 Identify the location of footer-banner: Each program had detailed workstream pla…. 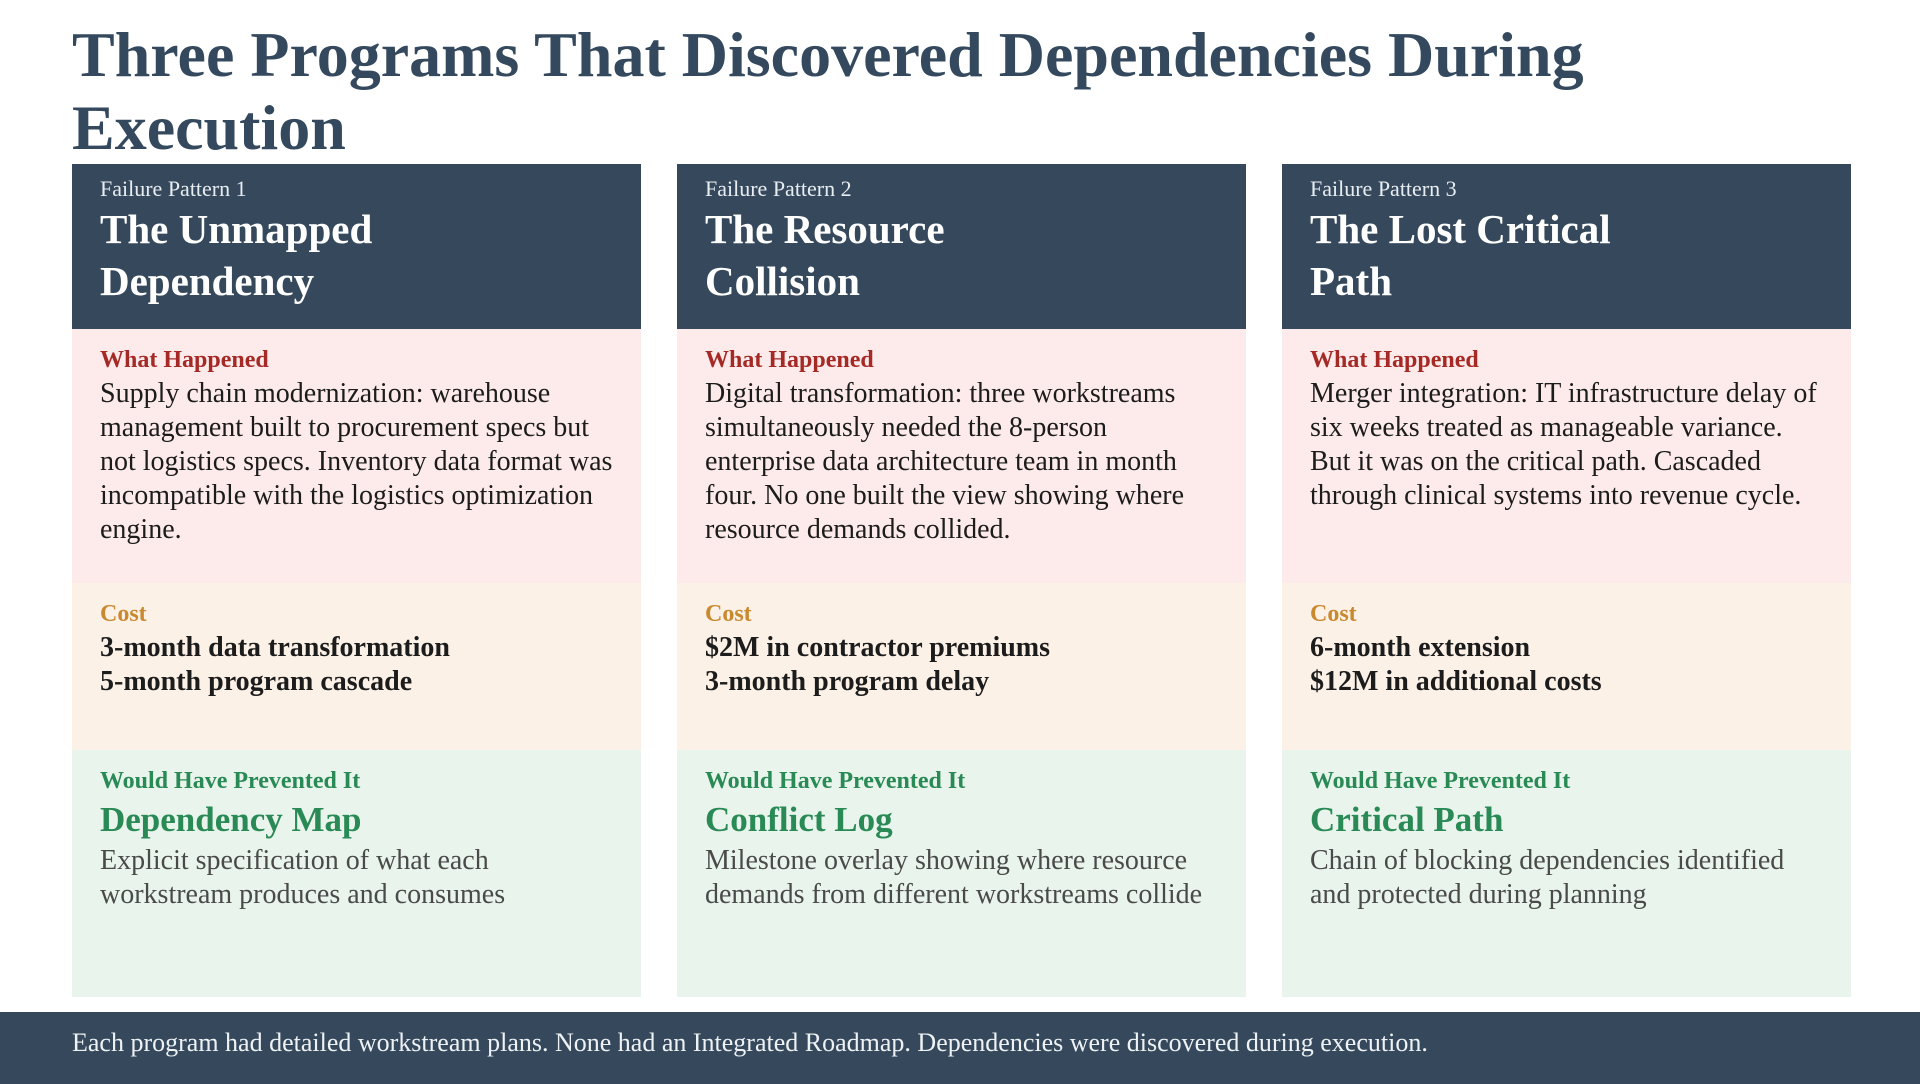
(960, 1048).